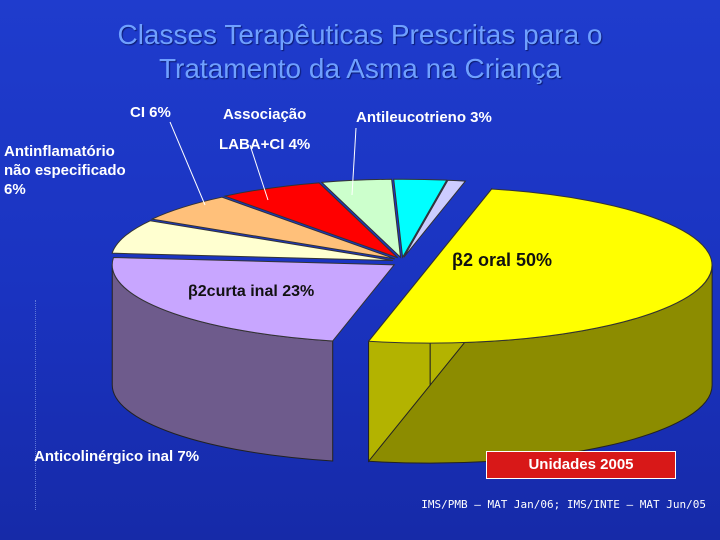 This screenshot has height=540, width=720. I want to click on title-line-1: Classes Terapêuticas Prescritas para o, so click(360, 34).